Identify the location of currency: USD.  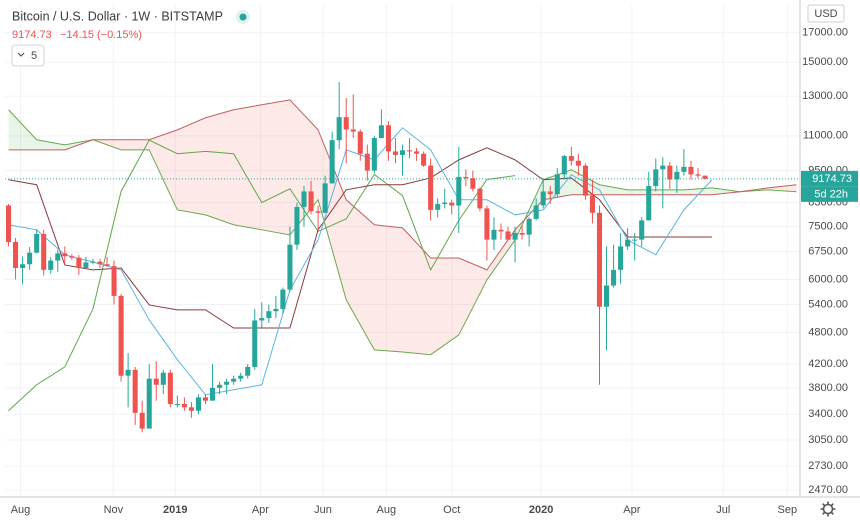
(825, 14).